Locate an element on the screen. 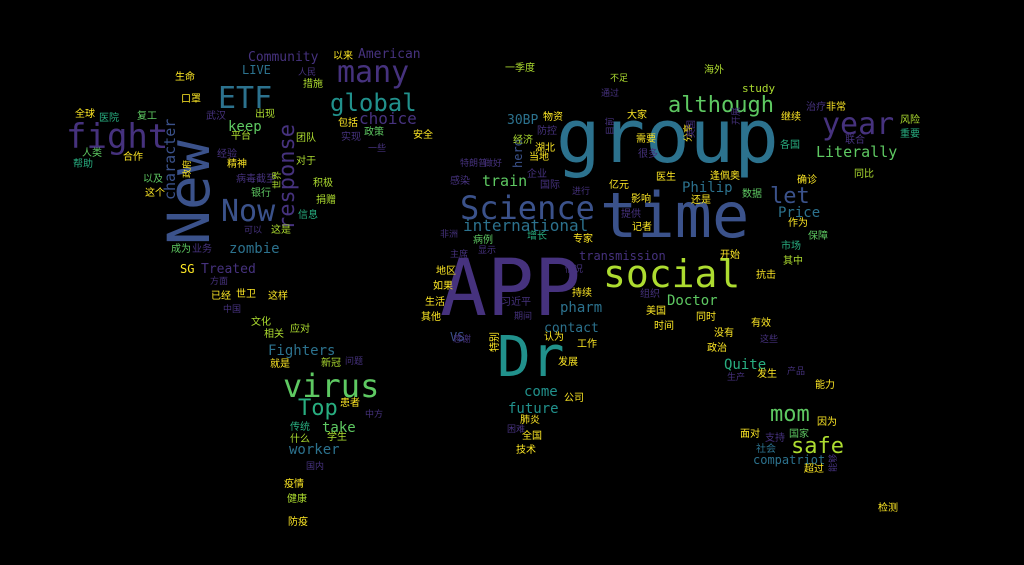  cloud-word: 健康 is located at coordinates (297, 499).